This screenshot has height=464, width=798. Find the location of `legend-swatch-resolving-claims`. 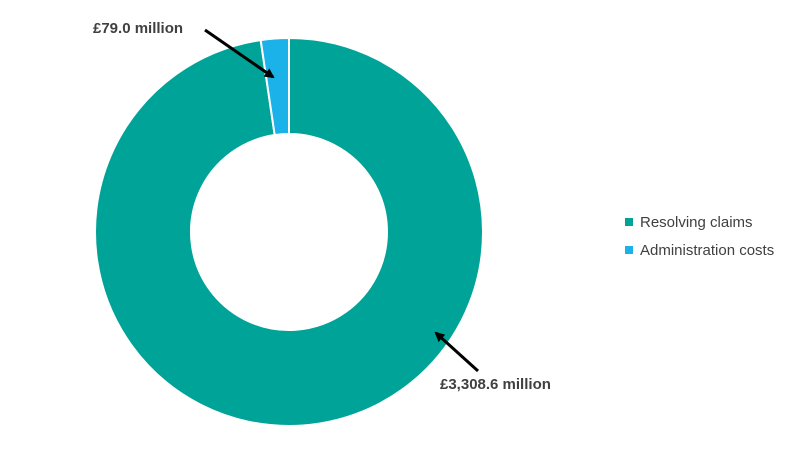

legend-swatch-resolving-claims is located at coordinates (629, 222).